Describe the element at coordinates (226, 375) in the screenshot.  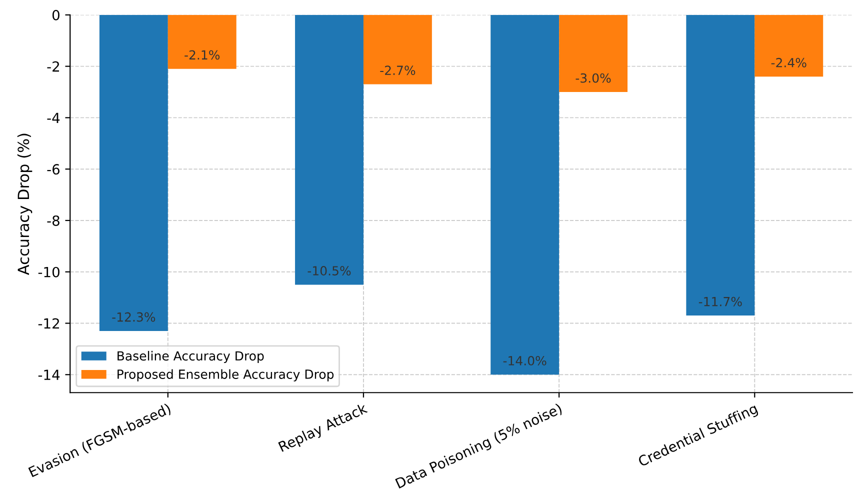
I see `legend-label: Proposed Ensemble Accuracy Drop` at that location.